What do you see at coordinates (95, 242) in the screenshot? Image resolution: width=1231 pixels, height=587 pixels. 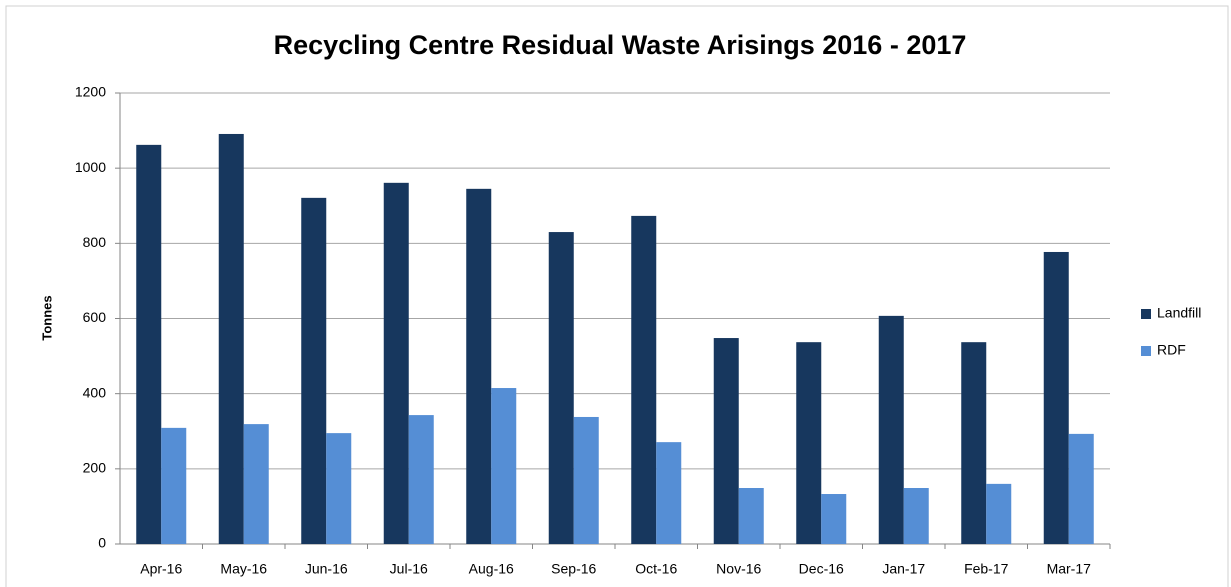 I see `y-tick-label: 800` at bounding box center [95, 242].